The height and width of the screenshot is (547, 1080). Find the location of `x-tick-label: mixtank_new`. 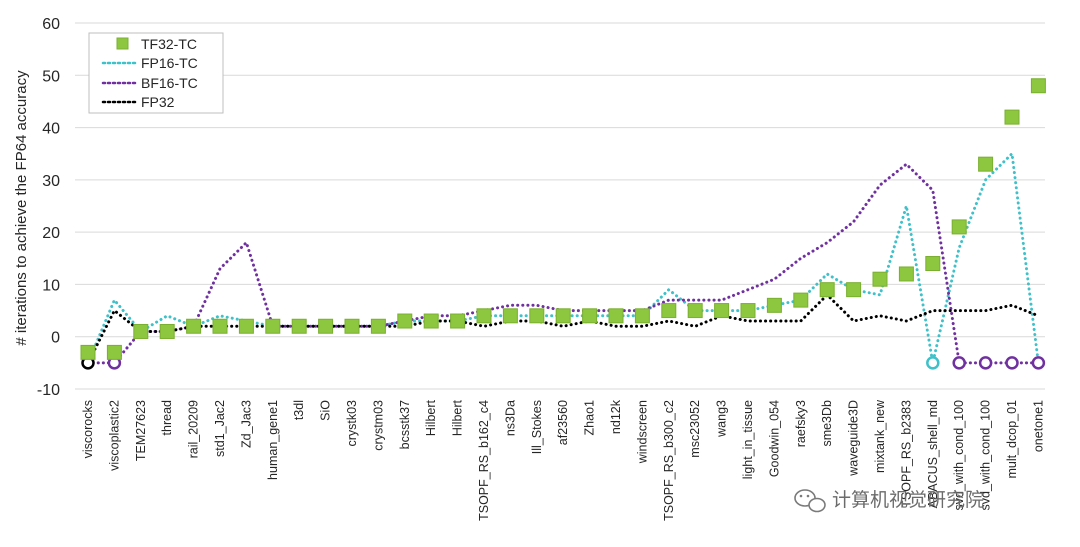

x-tick-label: mixtank_new is located at coordinates (880, 436).